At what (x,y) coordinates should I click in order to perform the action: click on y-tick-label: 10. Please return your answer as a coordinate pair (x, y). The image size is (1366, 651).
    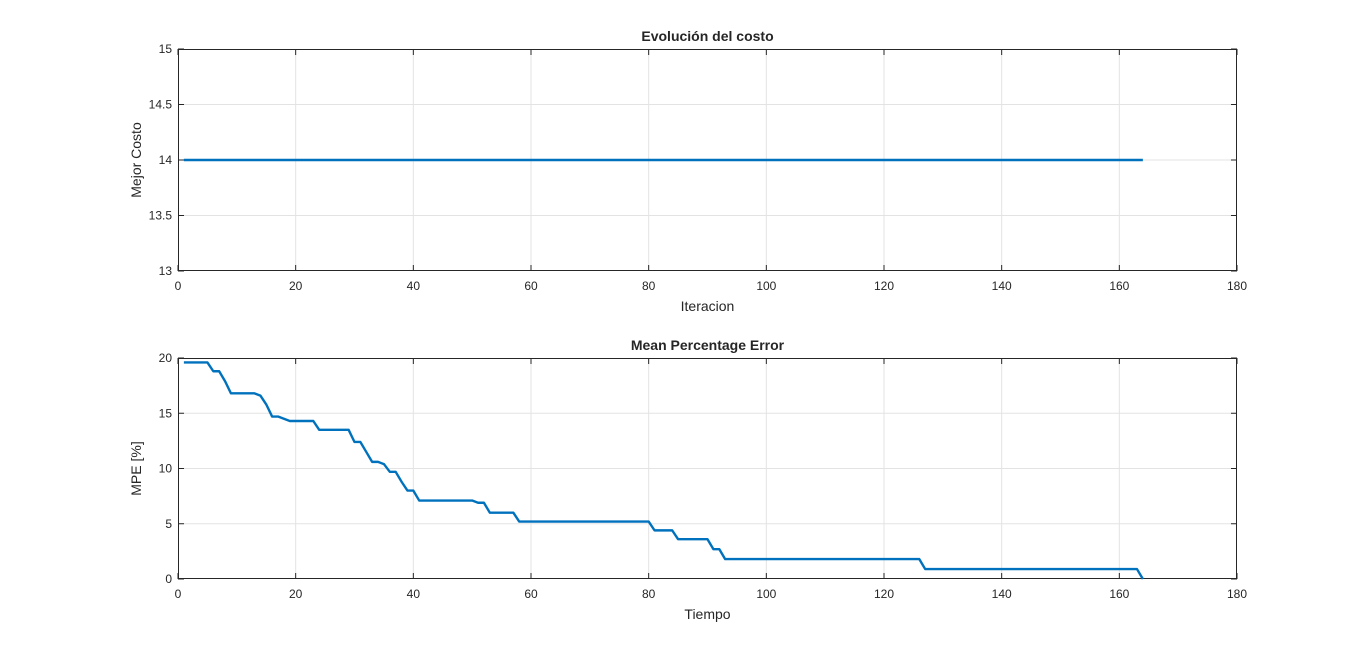
    Looking at the image, I should click on (166, 469).